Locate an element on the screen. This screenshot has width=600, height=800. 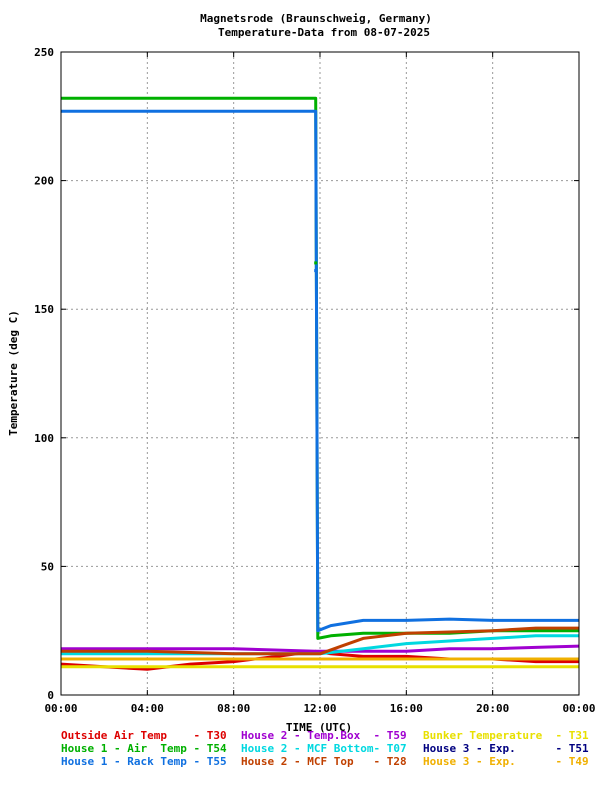
legend-entry: House 3 - Exp. - T51 is located at coordinates (506, 748).